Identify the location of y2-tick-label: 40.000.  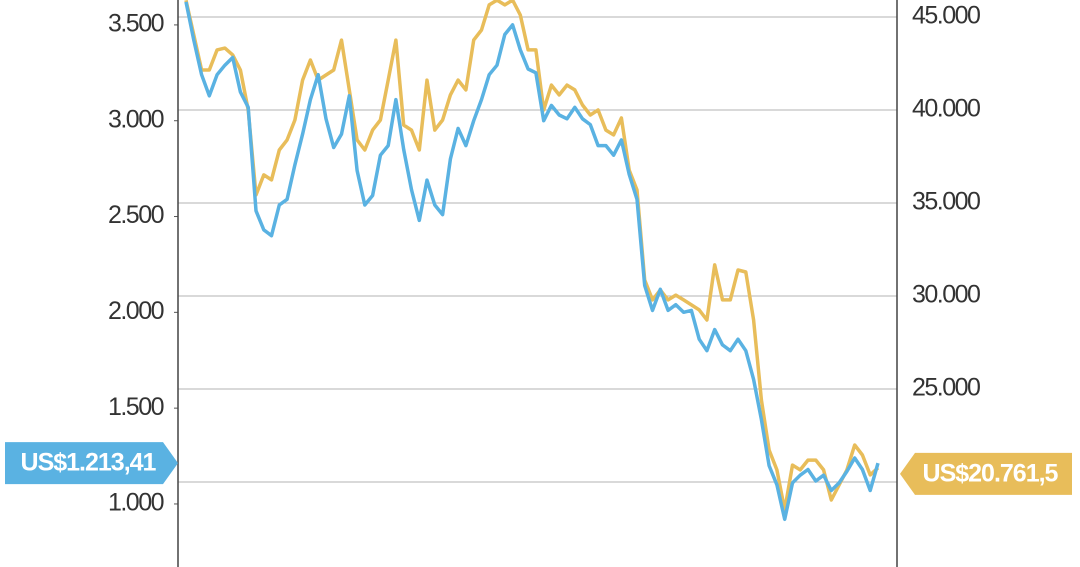
(946, 109).